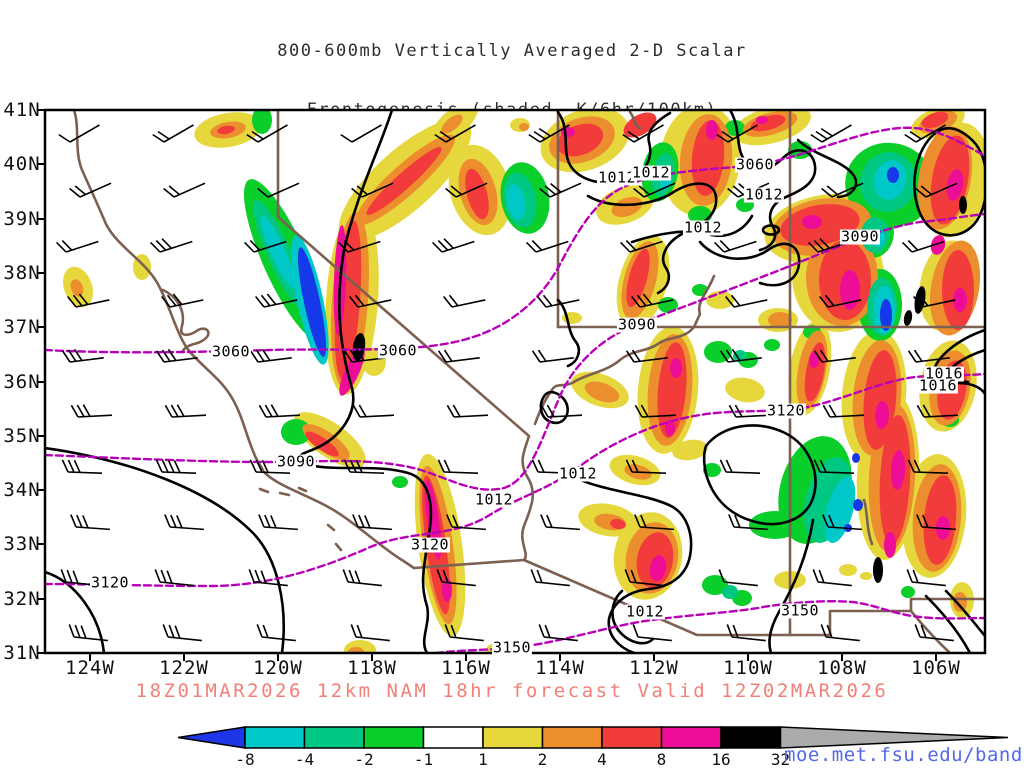 The height and width of the screenshot is (768, 1024). Describe the element at coordinates (211, 737) in the screenshot. I see `colorbar-left-arrow` at that location.